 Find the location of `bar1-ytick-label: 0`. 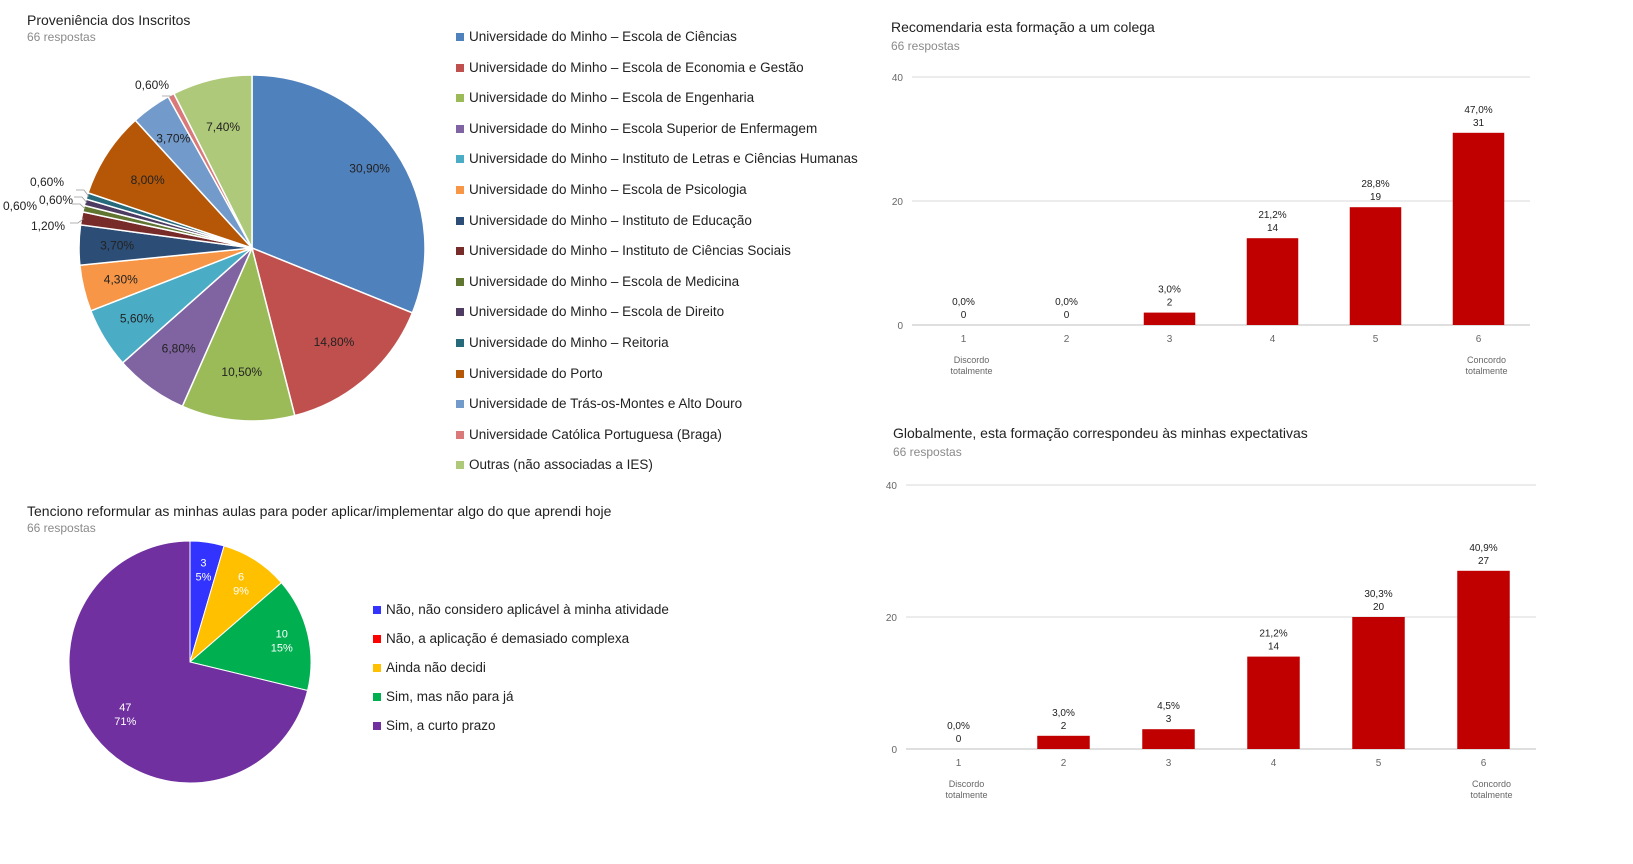

bar1-ytick-label: 0 is located at coordinates (900, 326).